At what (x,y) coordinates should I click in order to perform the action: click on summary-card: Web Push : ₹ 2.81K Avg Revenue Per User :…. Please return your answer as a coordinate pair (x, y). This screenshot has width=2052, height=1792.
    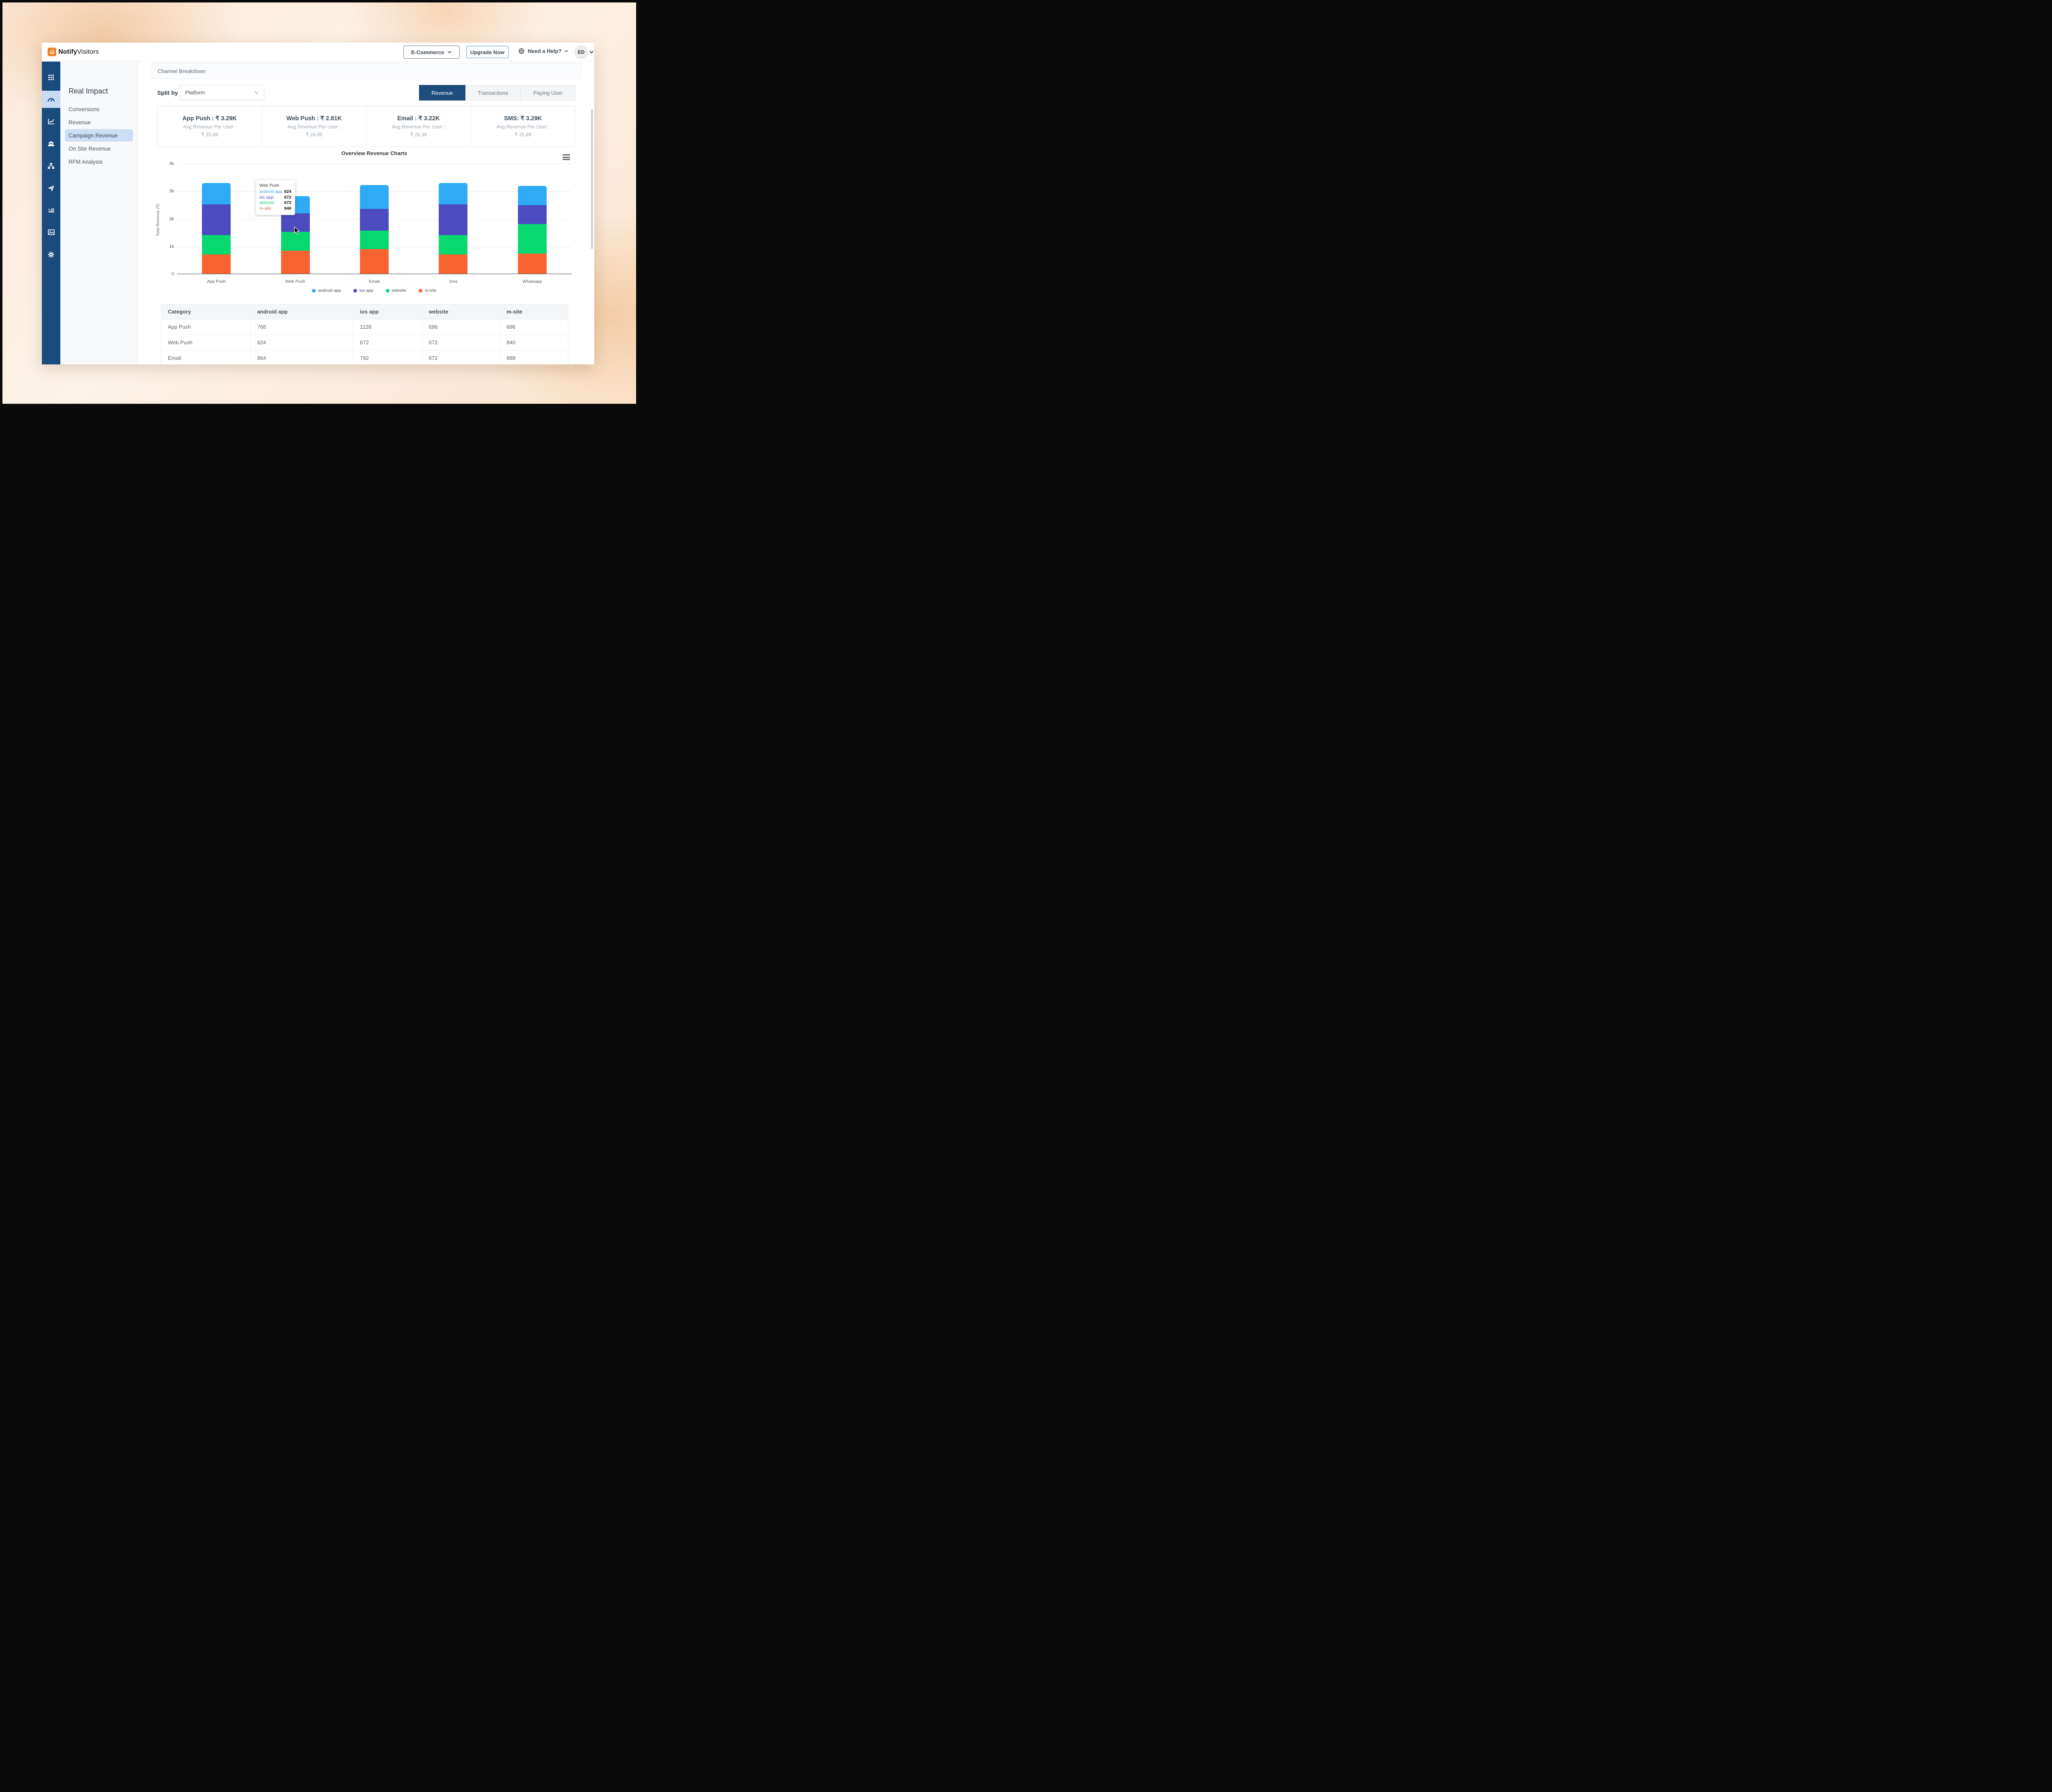
    Looking at the image, I should click on (314, 126).